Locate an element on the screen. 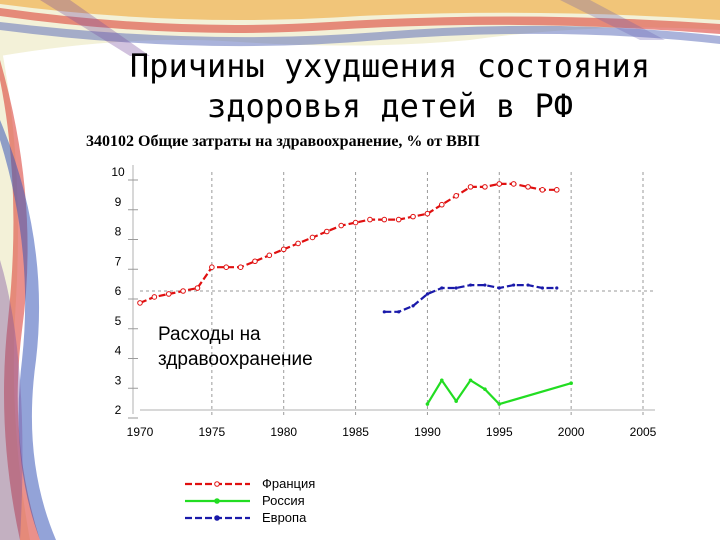 The image size is (720, 540). left-brush-stroke-decoration is located at coordinates (28, 290).